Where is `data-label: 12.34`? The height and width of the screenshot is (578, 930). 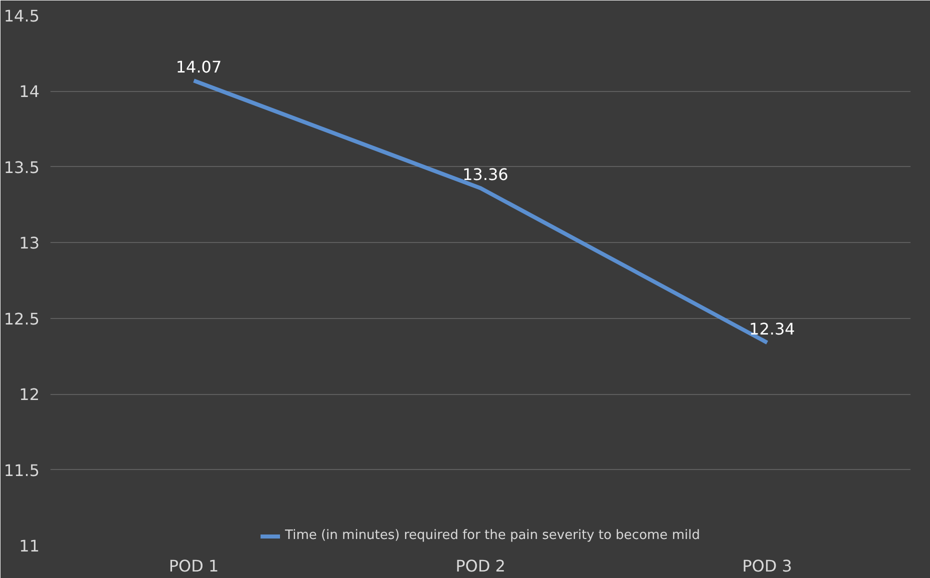
data-label: 12.34 is located at coordinates (772, 329).